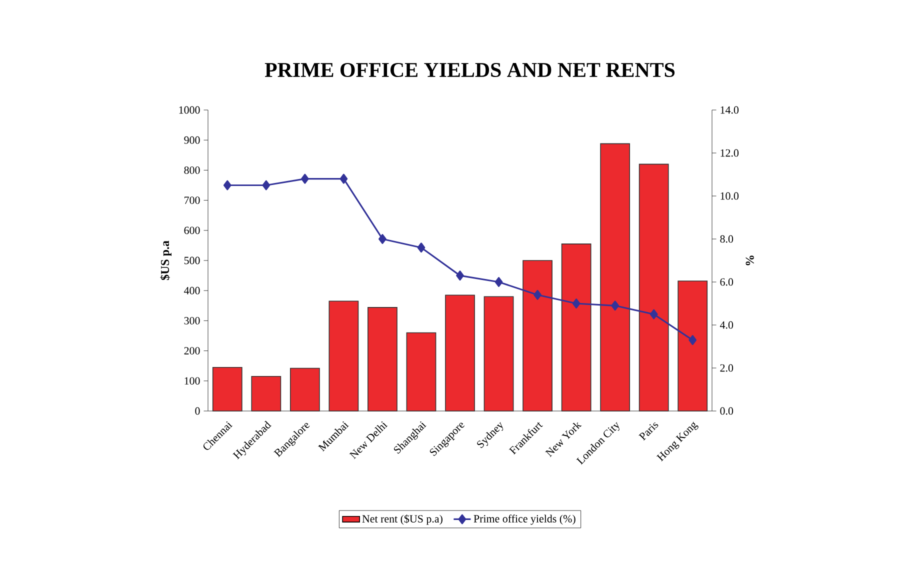  Describe the element at coordinates (192, 260) in the screenshot. I see `y-tick-label: 500` at that location.